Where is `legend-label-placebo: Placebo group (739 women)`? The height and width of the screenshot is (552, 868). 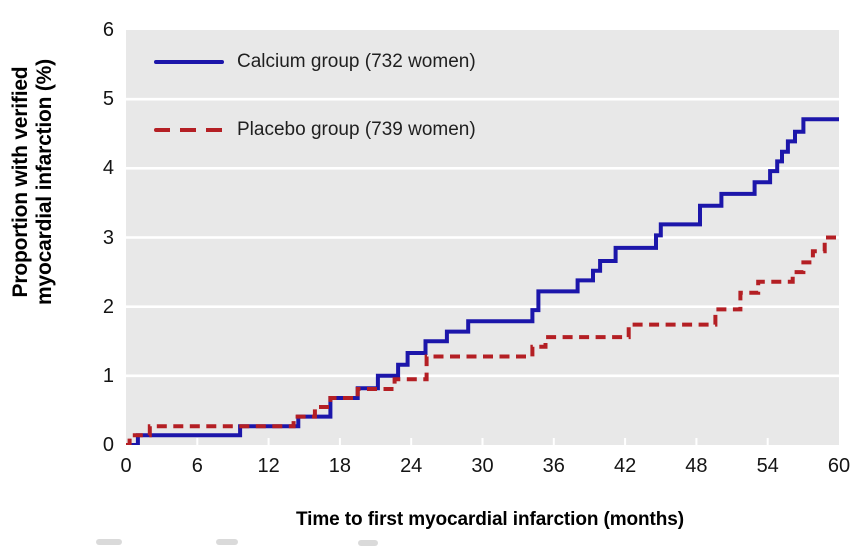 legend-label-placebo: Placebo group (739 women) is located at coordinates (356, 129).